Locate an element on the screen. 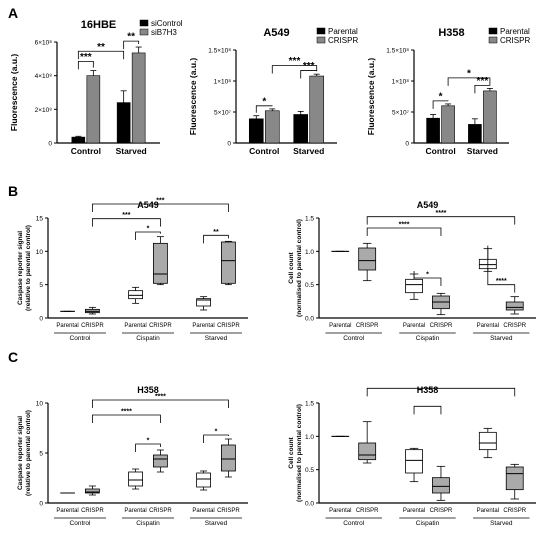 This screenshot has height=533, width=550. panel-label-b: B is located at coordinates (13, 191).